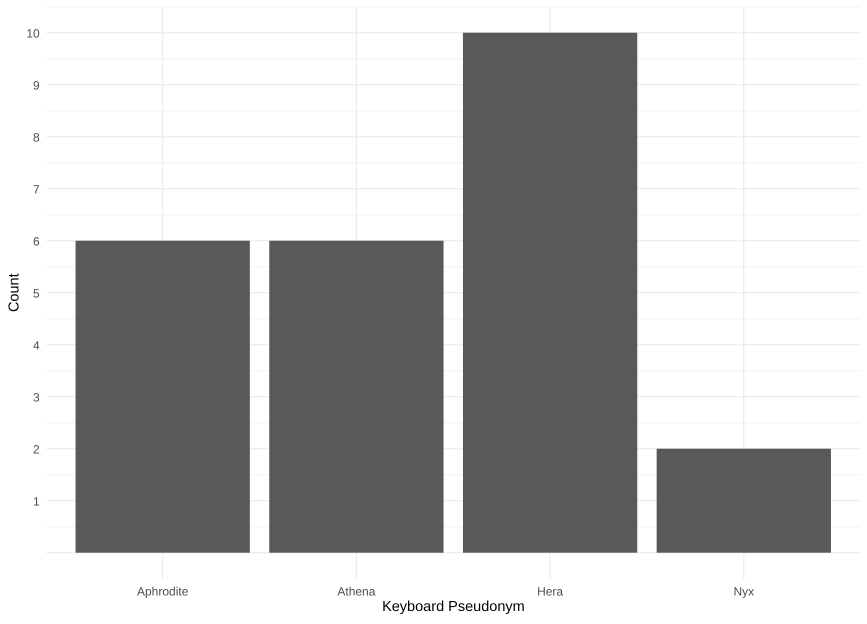  Describe the element at coordinates (356, 592) in the screenshot. I see `svg-text: Athena` at that location.